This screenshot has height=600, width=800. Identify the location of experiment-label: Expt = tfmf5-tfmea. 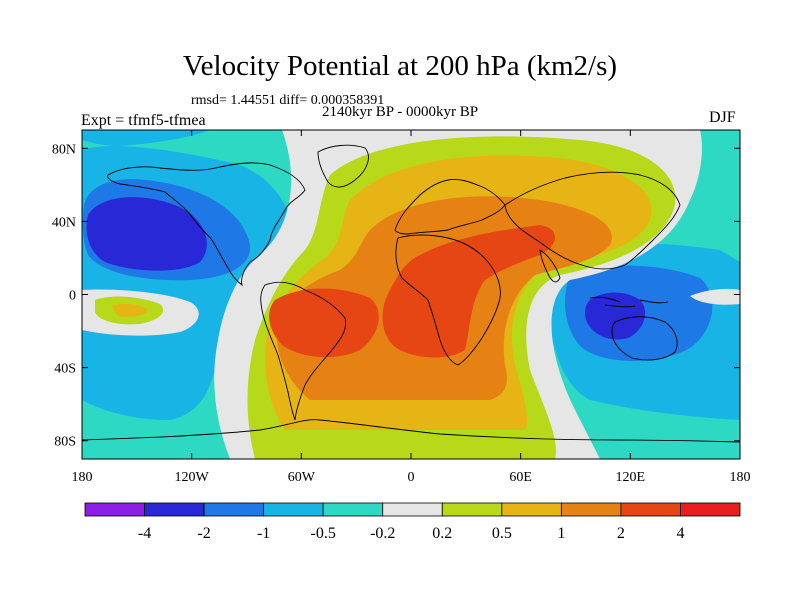
(143, 120).